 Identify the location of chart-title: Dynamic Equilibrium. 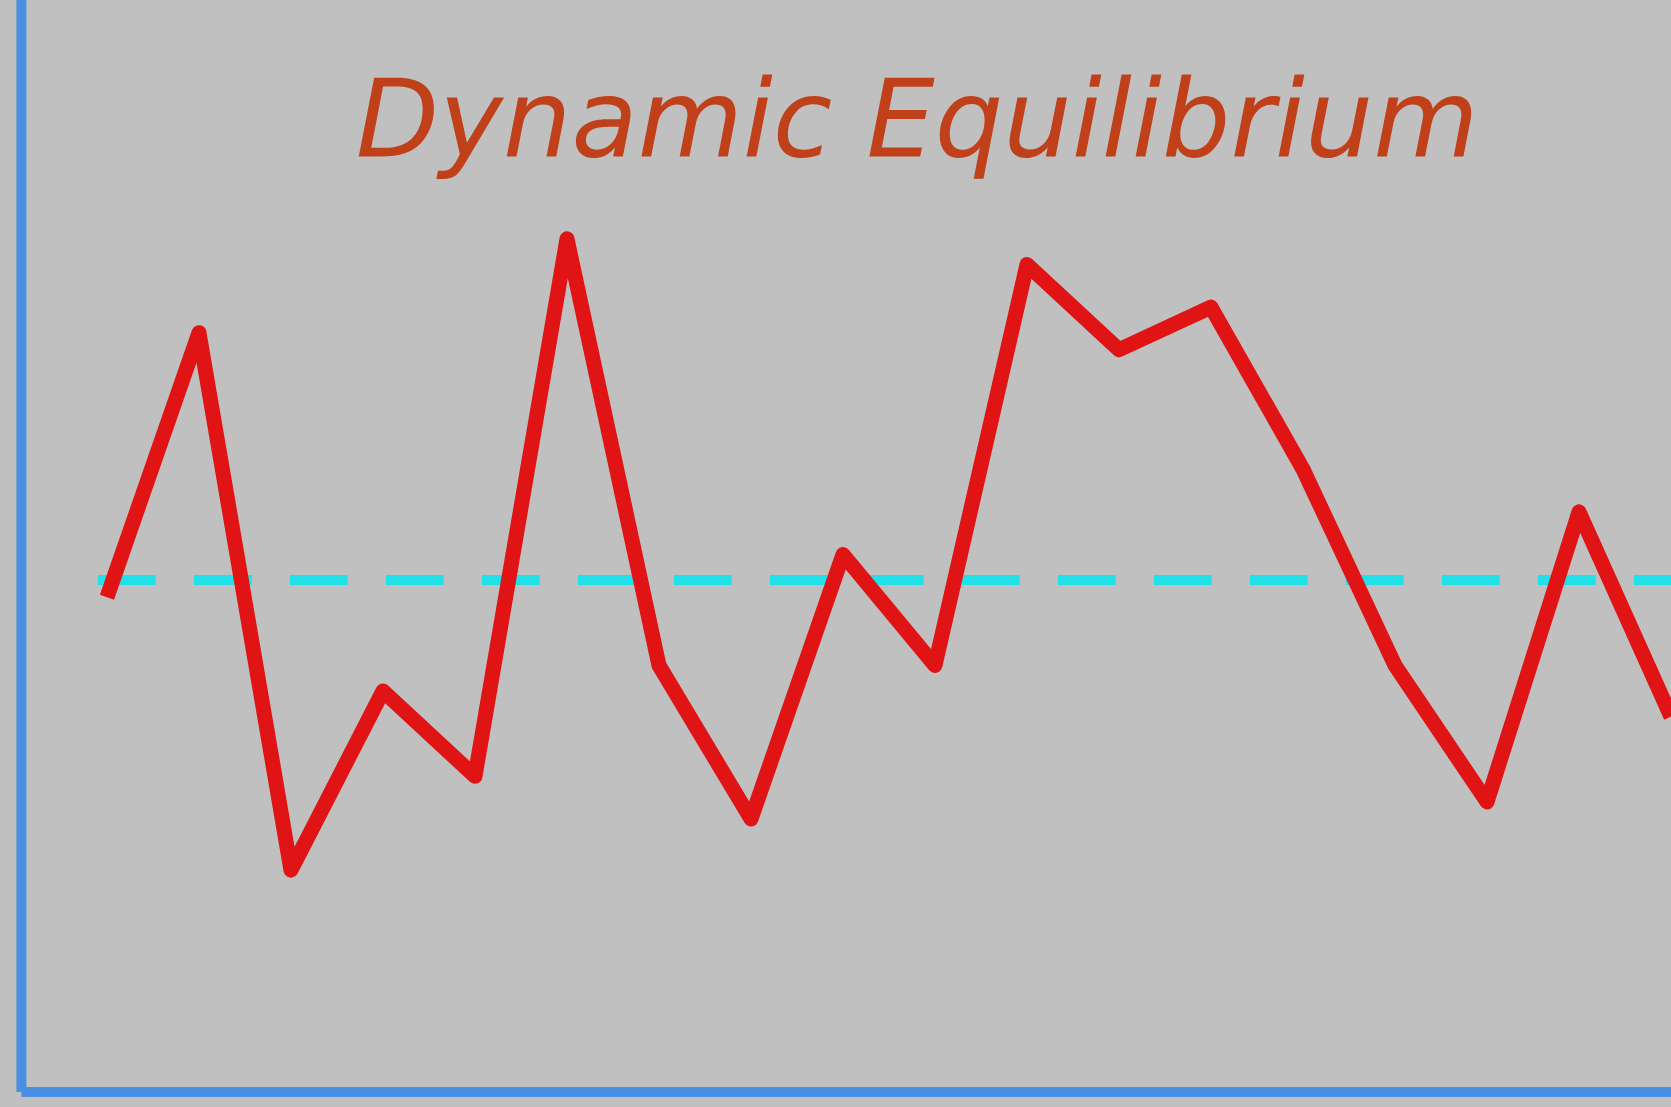
(915, 126).